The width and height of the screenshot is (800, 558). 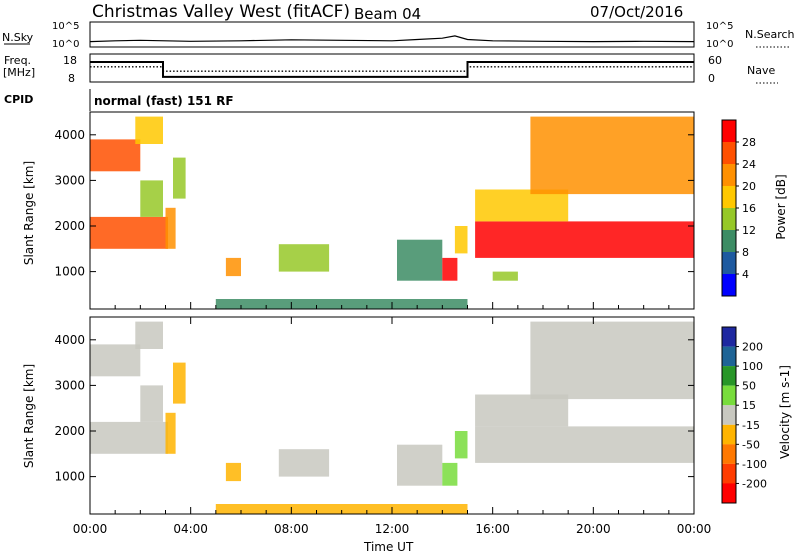 What do you see at coordinates (69, 431) in the screenshot?
I see `vel-yticks-tick-2: 2000` at bounding box center [69, 431].